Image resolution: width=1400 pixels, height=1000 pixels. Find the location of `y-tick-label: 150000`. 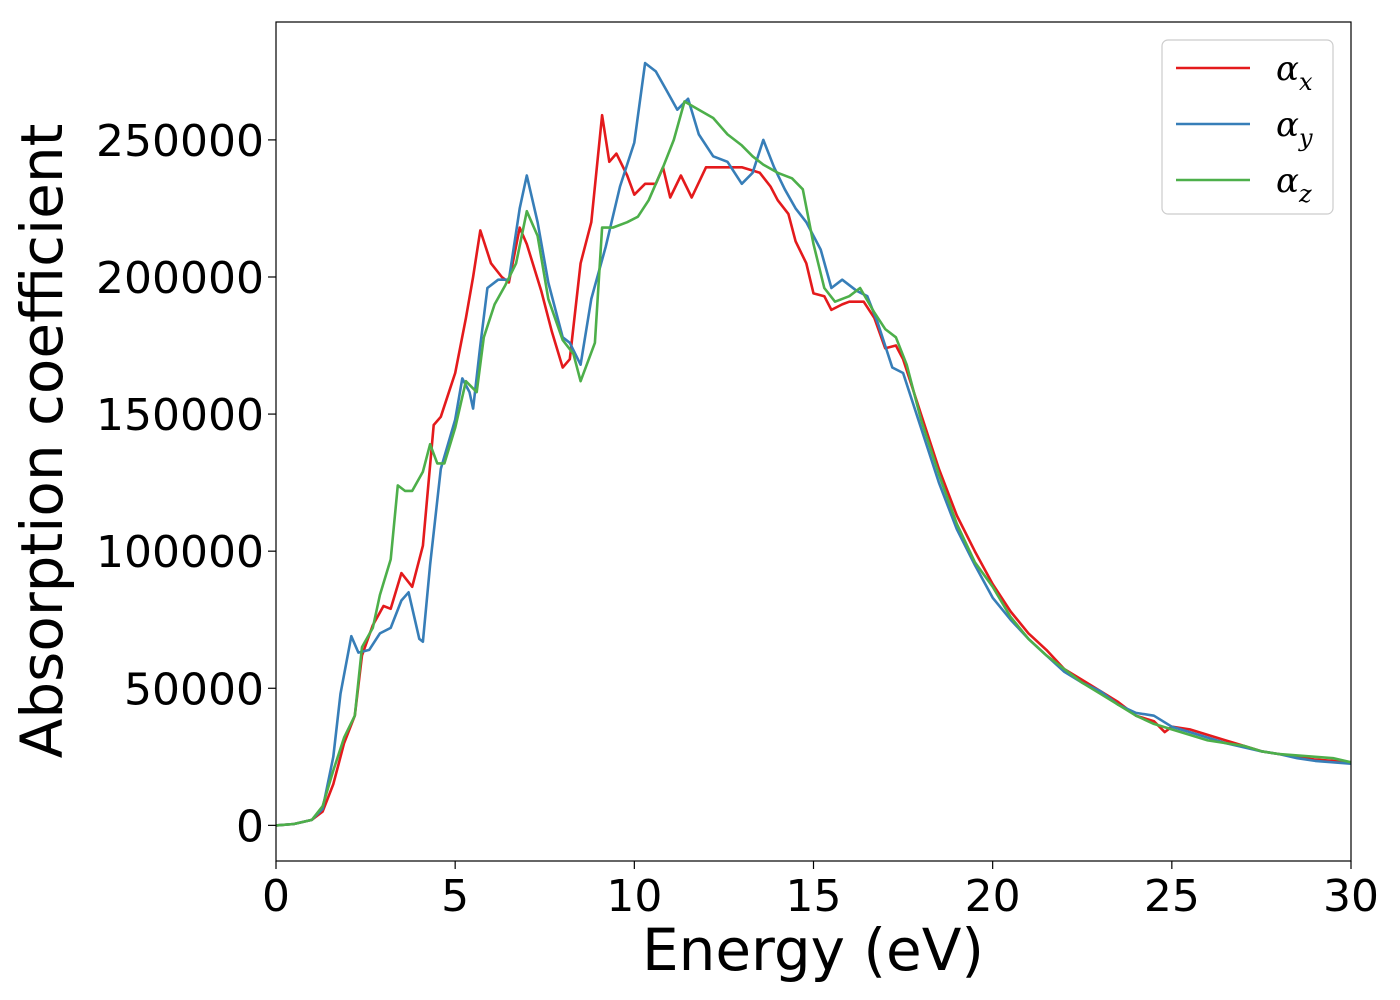

y-tick-label: 150000 is located at coordinates (180, 415).